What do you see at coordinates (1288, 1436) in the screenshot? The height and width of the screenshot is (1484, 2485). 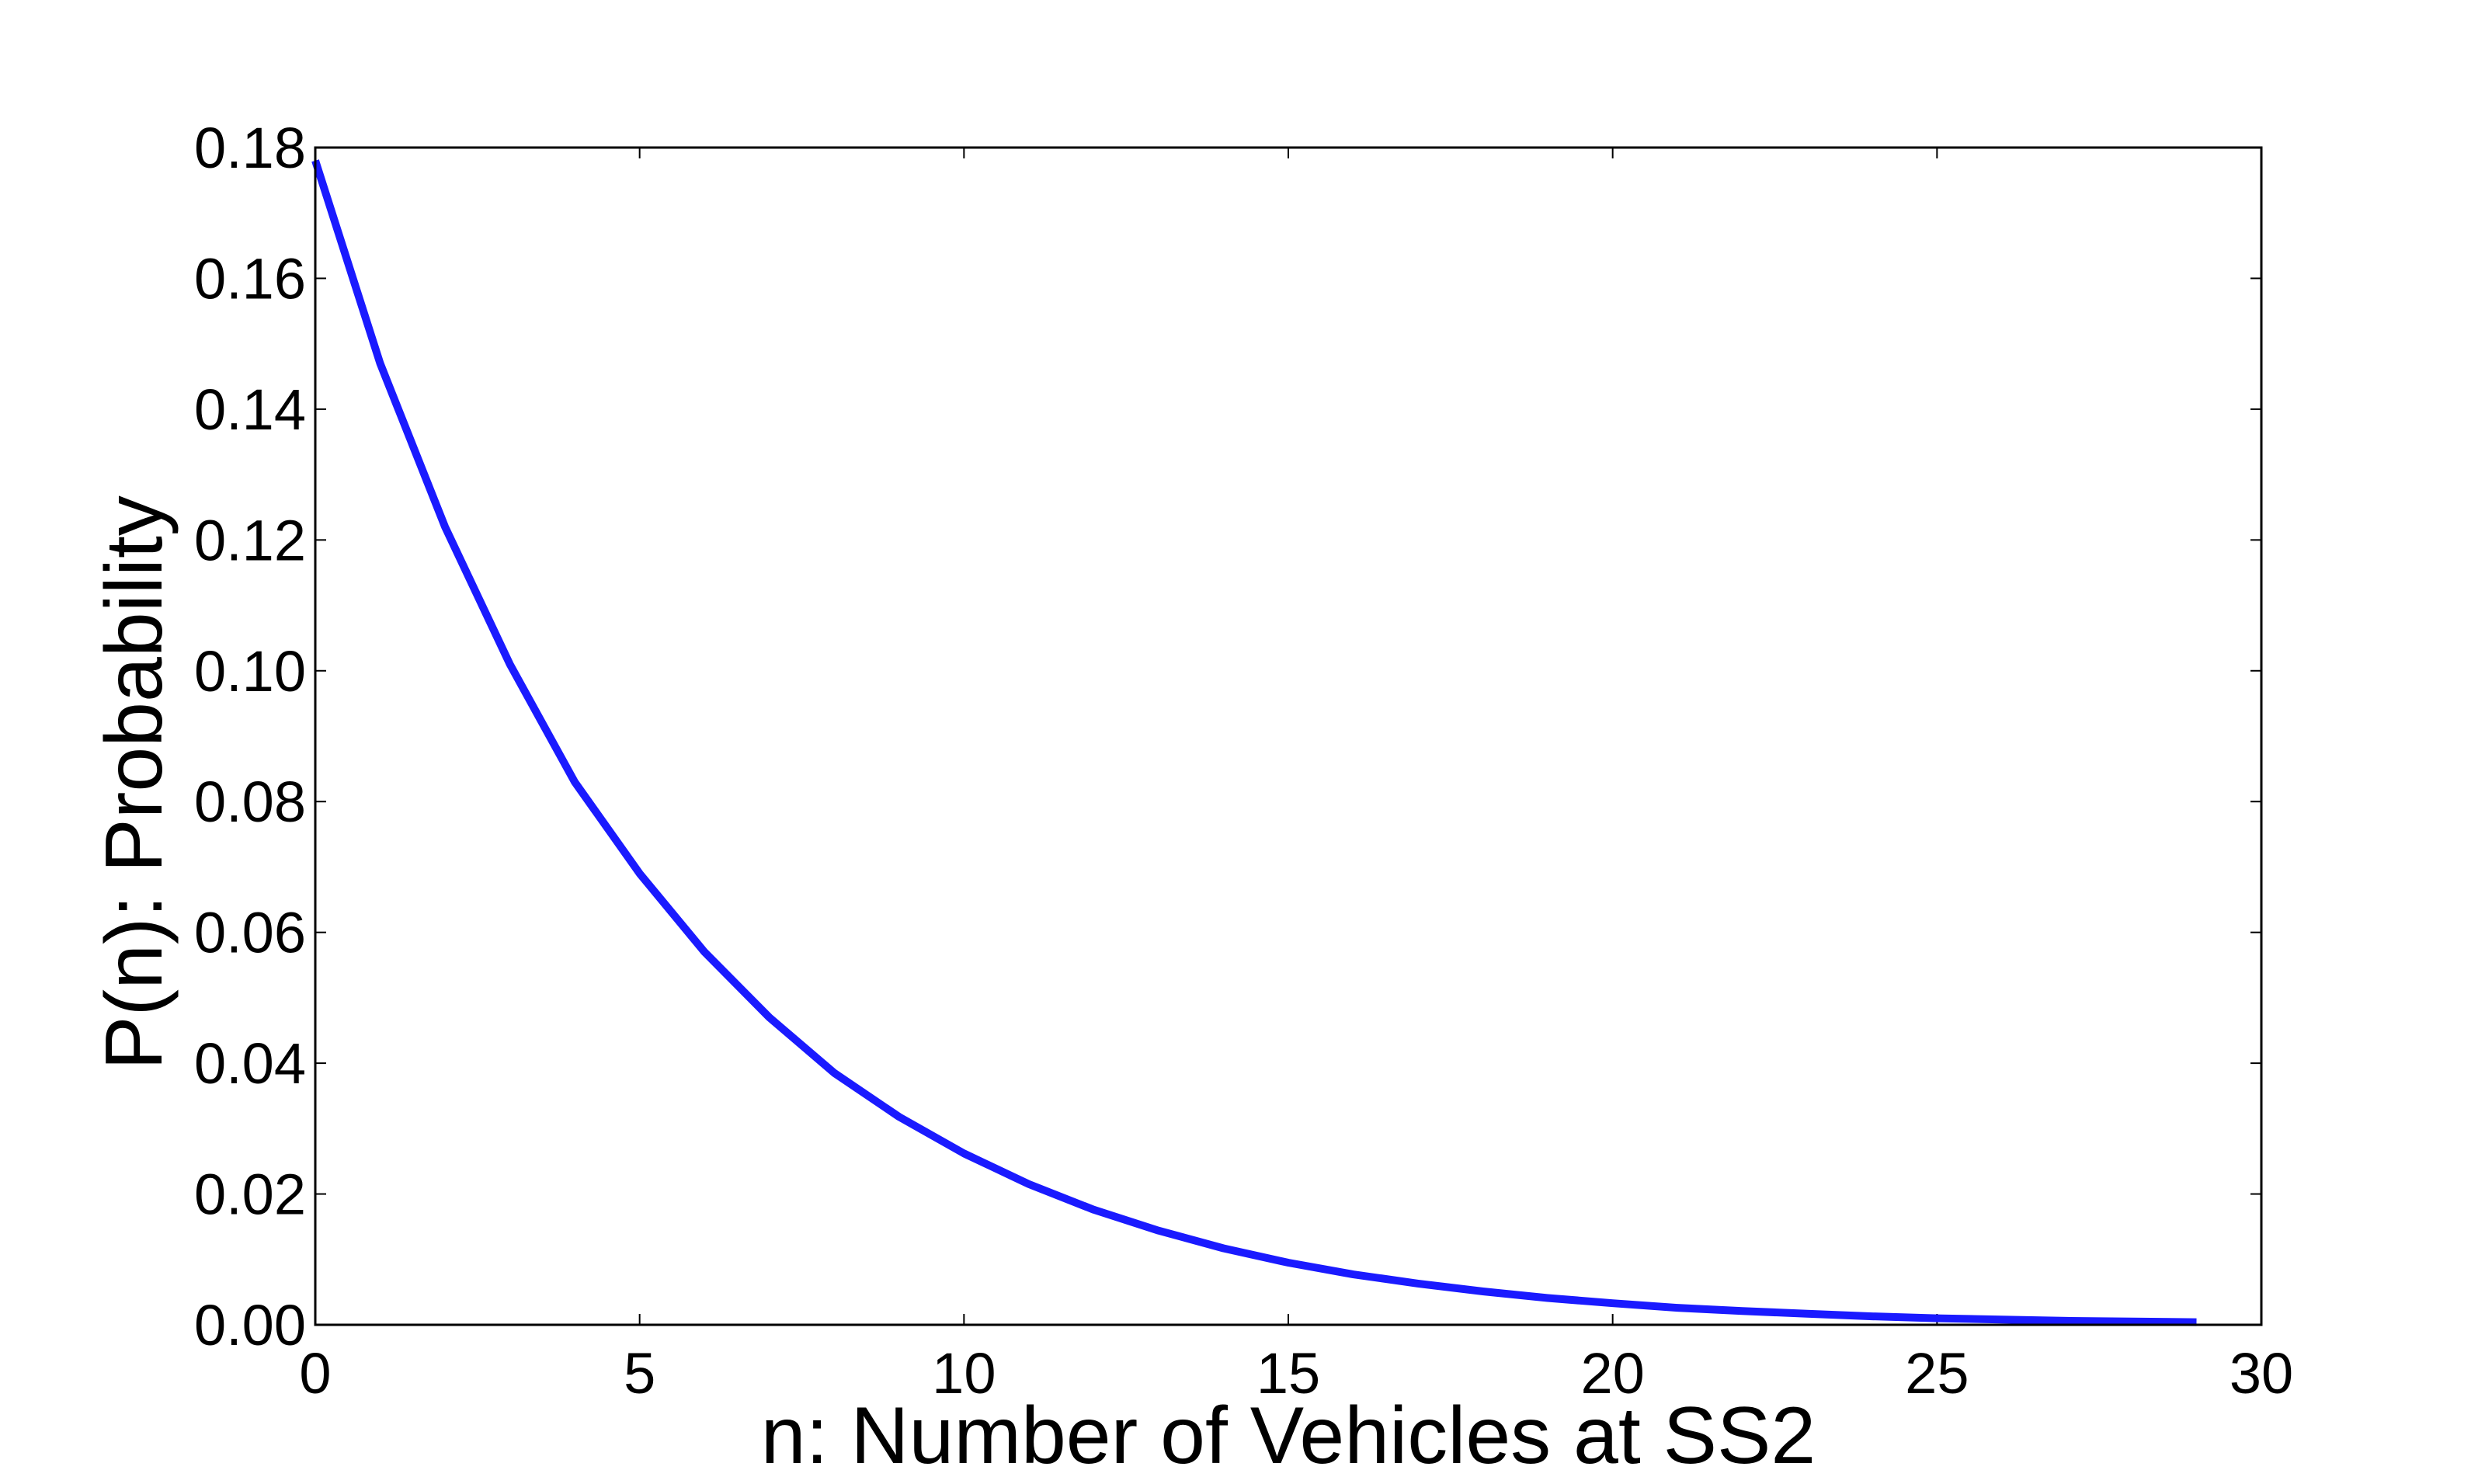 I see `x-axis-title: n: Number of Vehicles at SS2` at bounding box center [1288, 1436].